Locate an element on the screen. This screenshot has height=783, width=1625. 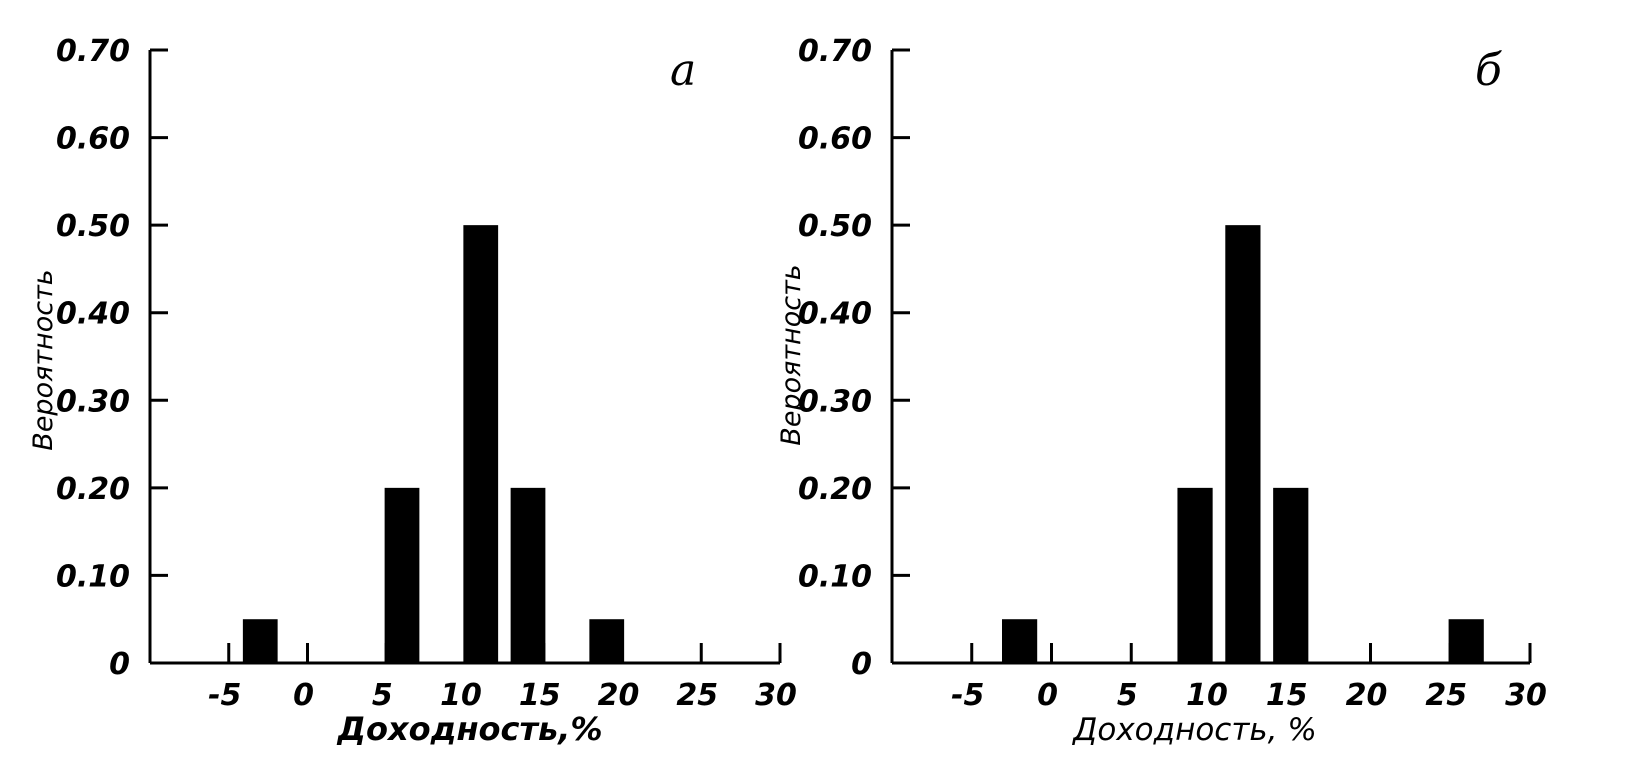
x-axis-title: Доходность,% is located at coordinates (469, 729).